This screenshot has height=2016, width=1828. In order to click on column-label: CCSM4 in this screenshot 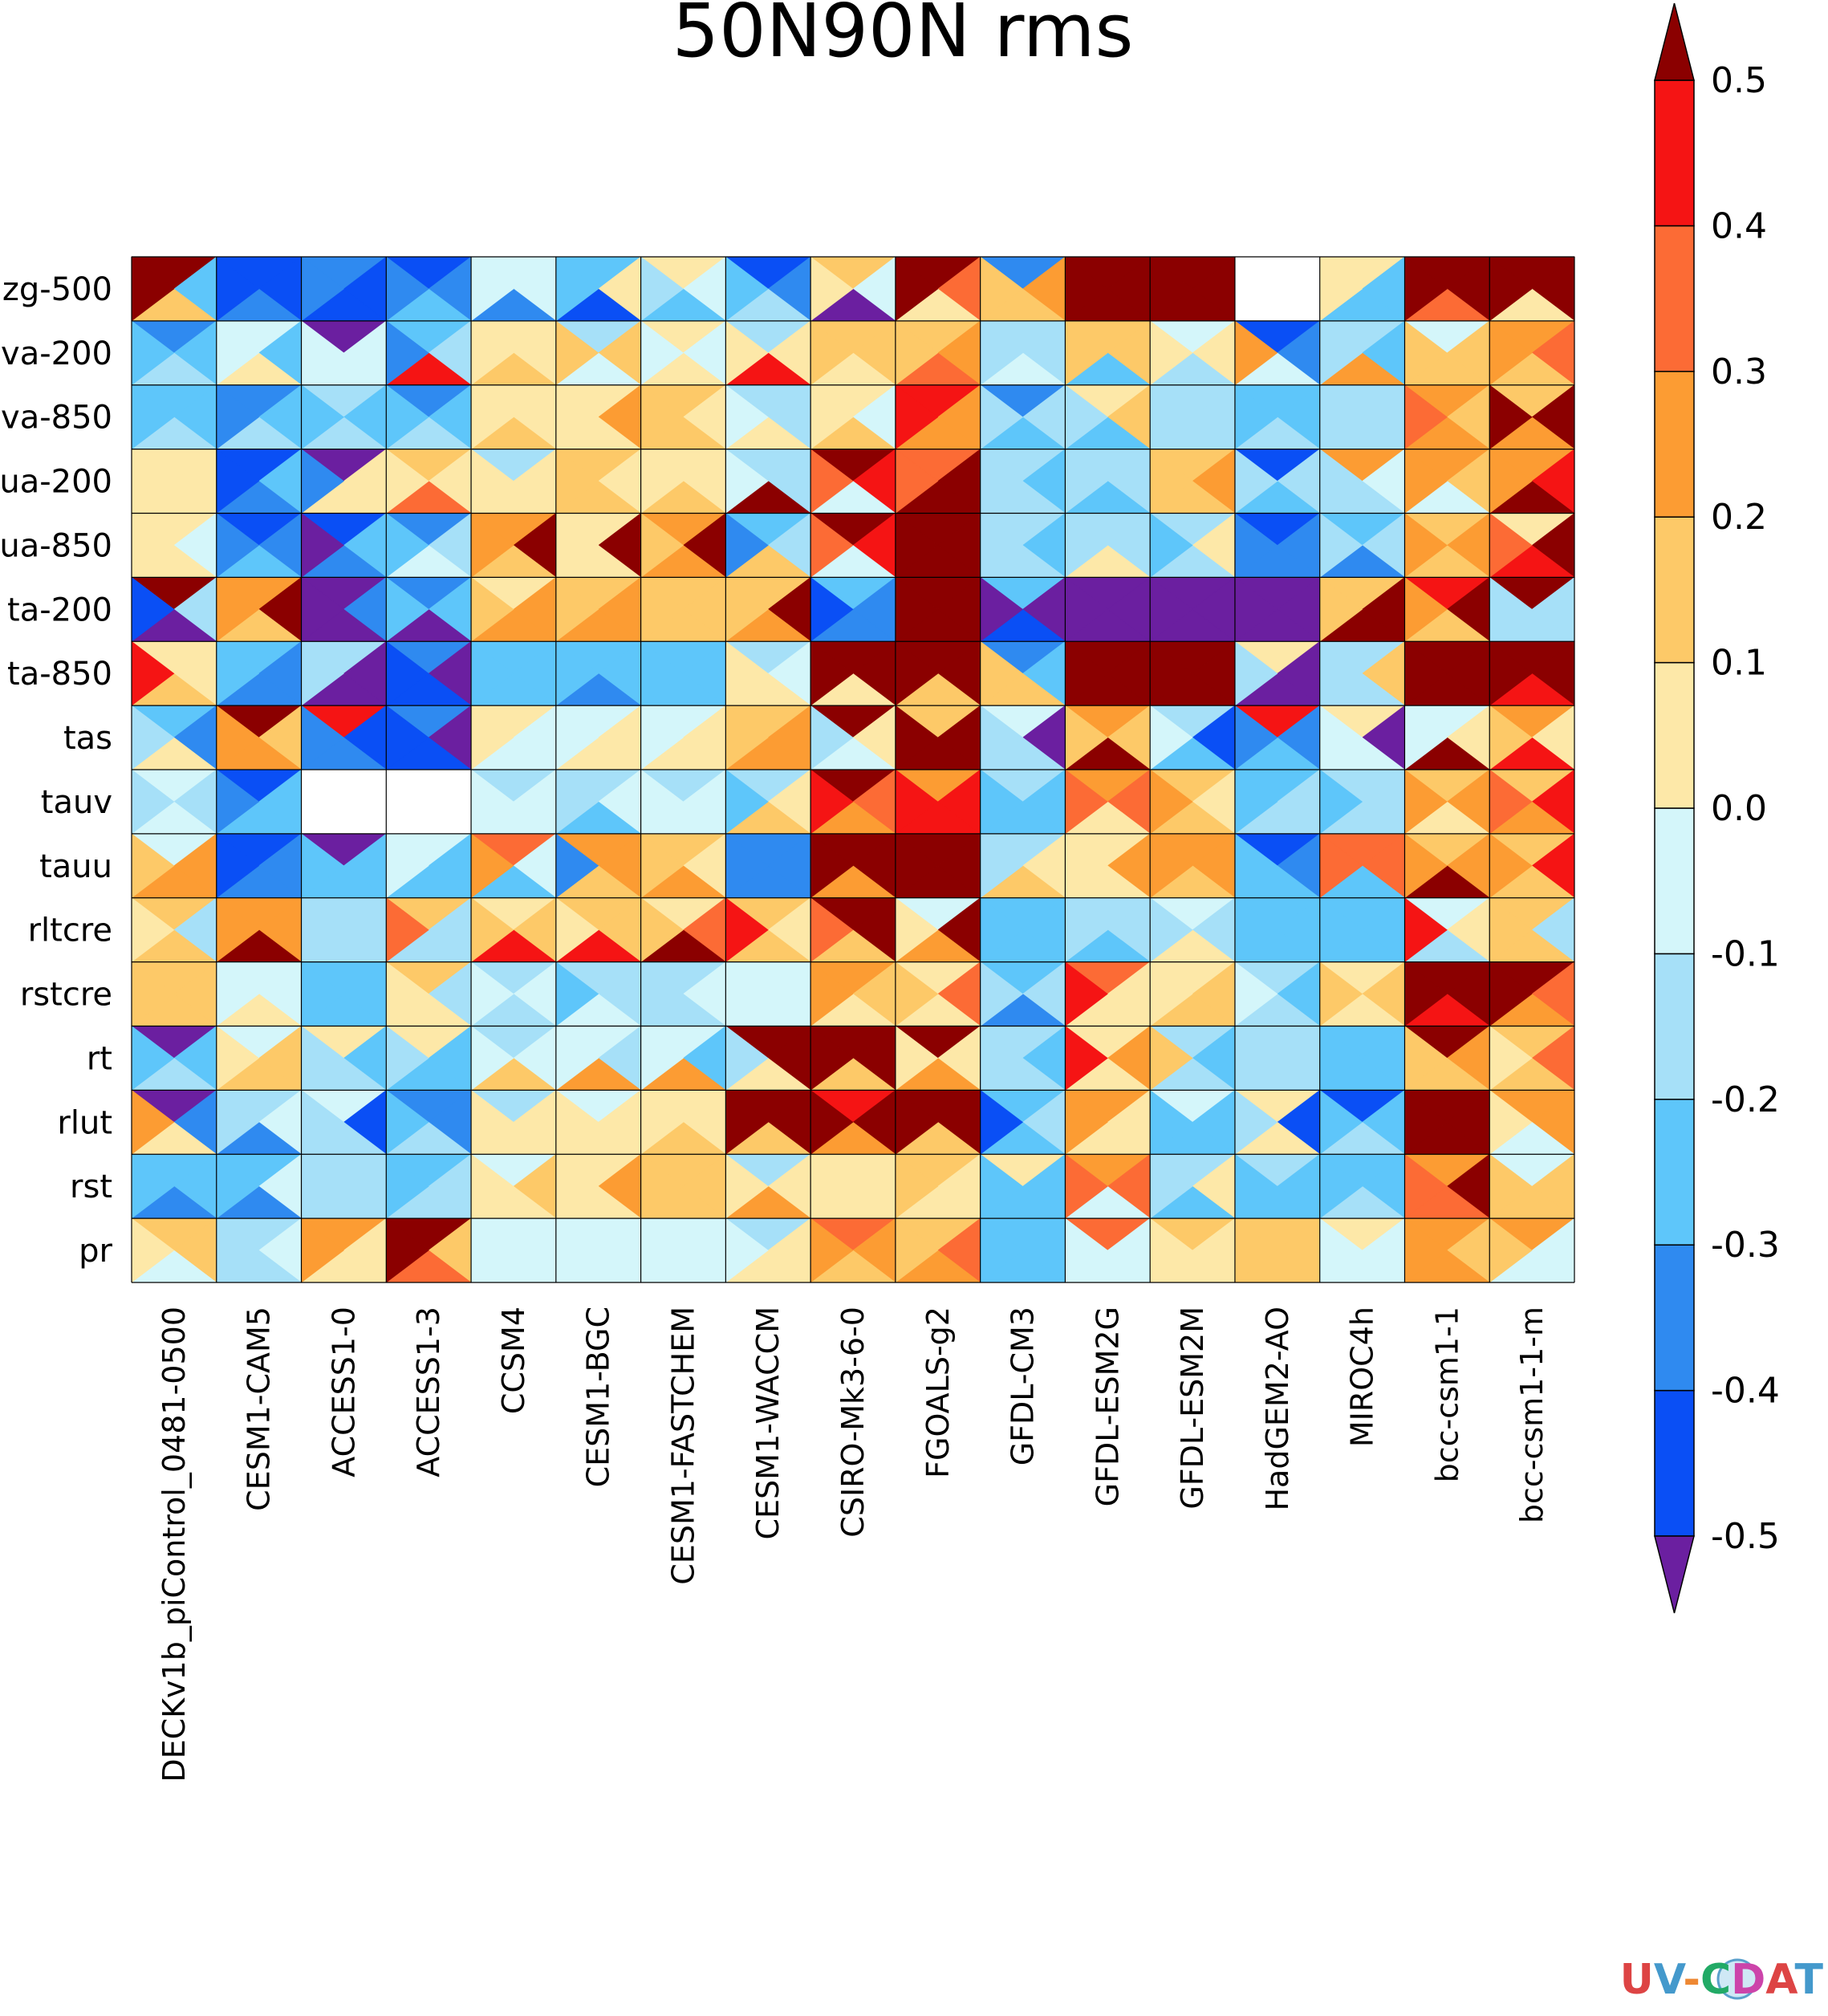, I will do `click(513, 1361)`.